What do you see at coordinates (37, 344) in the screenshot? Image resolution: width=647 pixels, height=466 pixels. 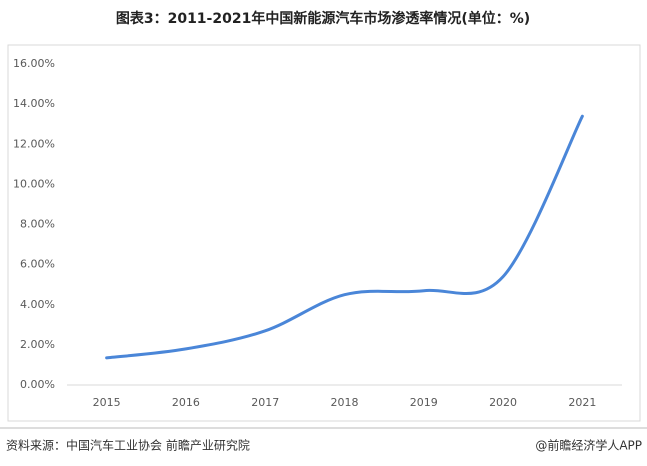 I see `y-tick-label: 2.00%` at bounding box center [37, 344].